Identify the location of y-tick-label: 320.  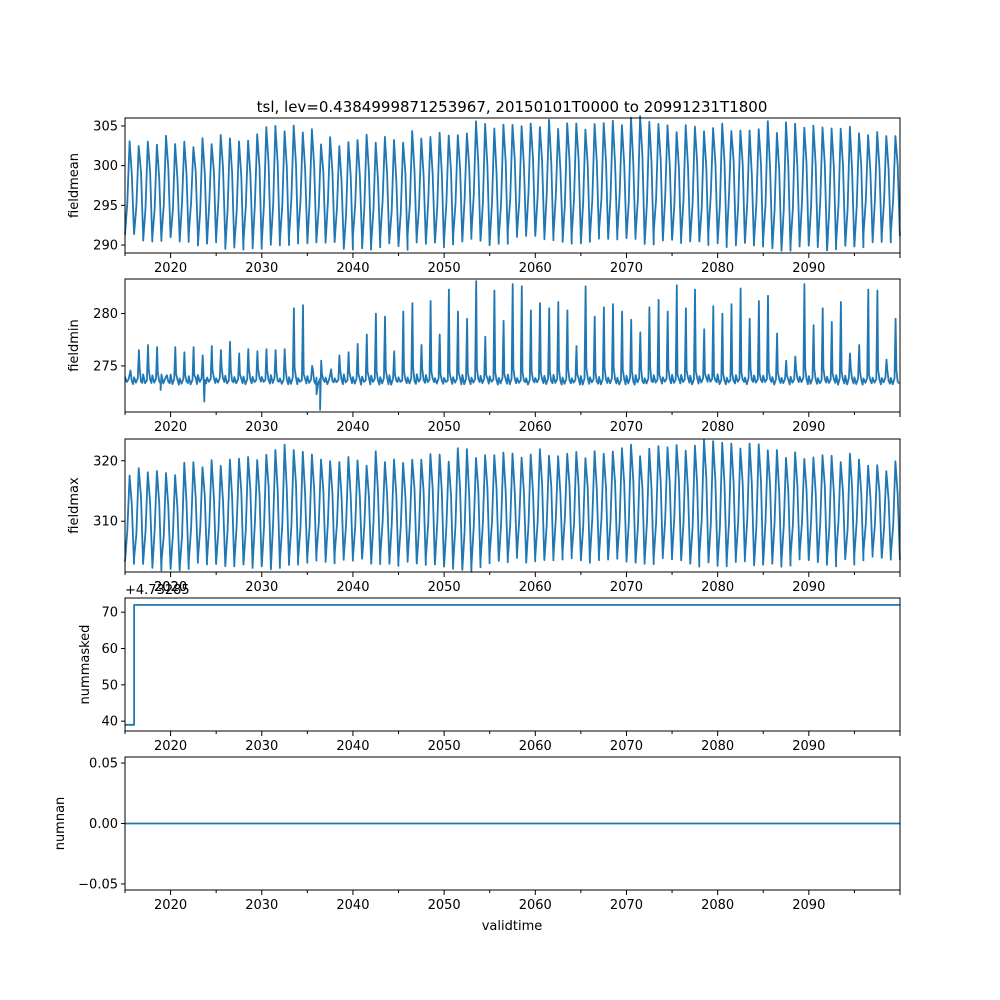
(105, 461).